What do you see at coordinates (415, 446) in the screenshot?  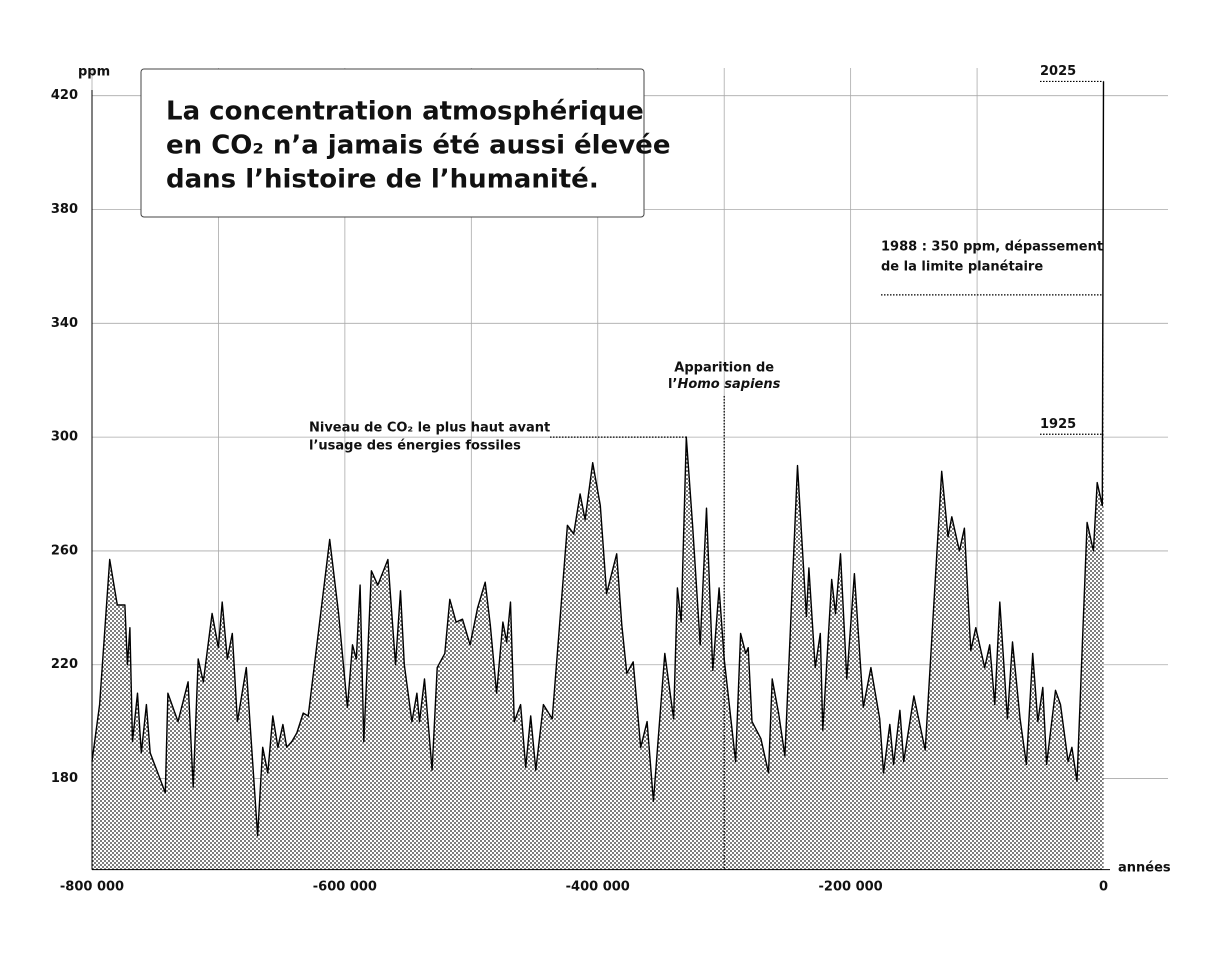 I see `annotation: l’usage des énergies fossiles` at bounding box center [415, 446].